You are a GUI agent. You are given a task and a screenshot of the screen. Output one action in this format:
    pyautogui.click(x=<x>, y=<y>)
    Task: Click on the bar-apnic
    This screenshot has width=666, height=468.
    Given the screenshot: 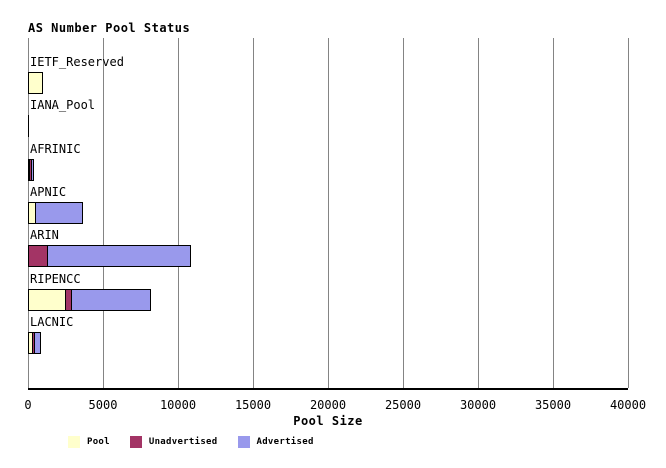 What is the action you would take?
    pyautogui.click(x=55, y=213)
    